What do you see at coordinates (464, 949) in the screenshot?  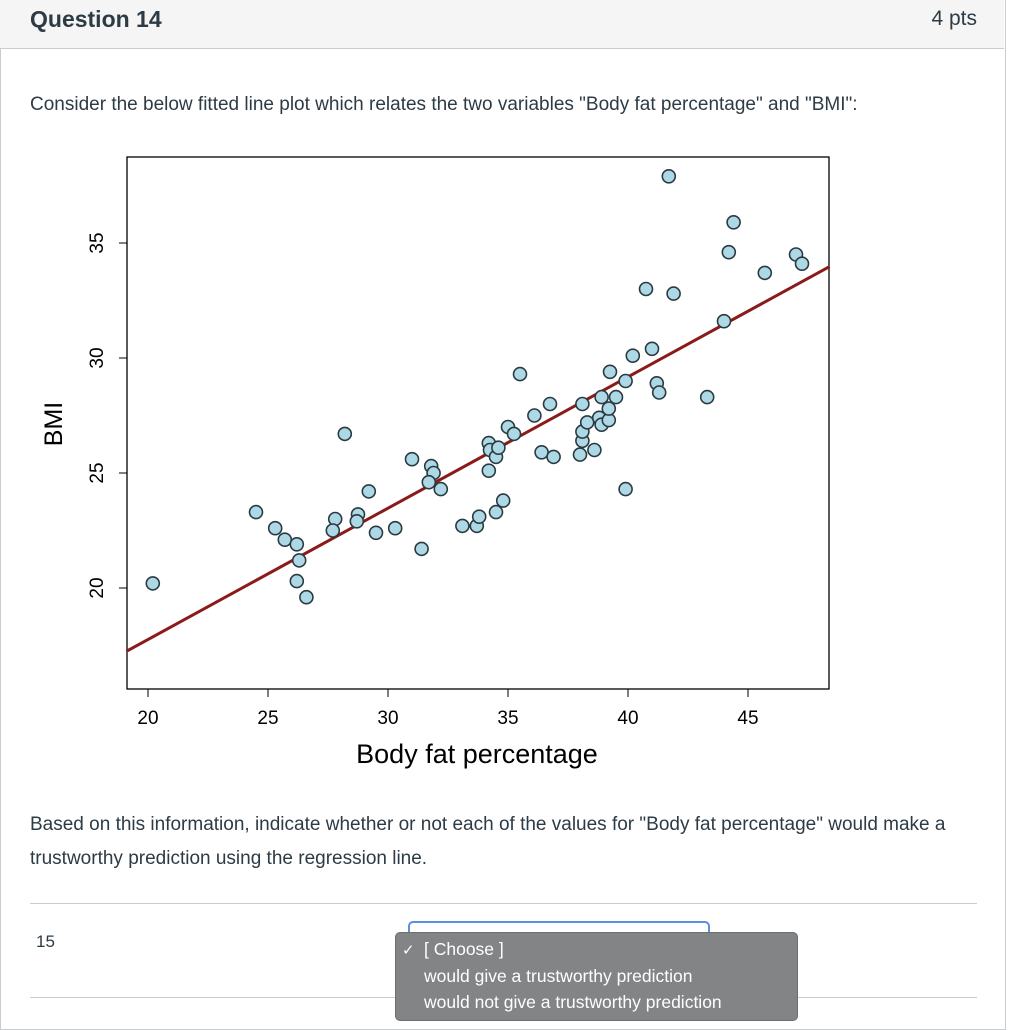 I see `option-choose: [ Choose ]` at bounding box center [464, 949].